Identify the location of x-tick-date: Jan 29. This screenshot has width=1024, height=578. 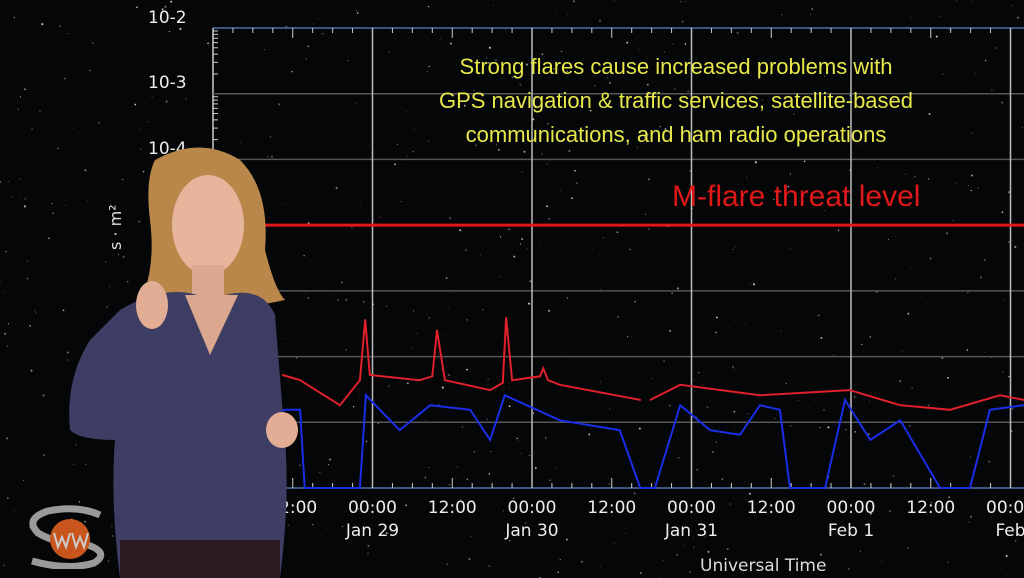
(372, 531).